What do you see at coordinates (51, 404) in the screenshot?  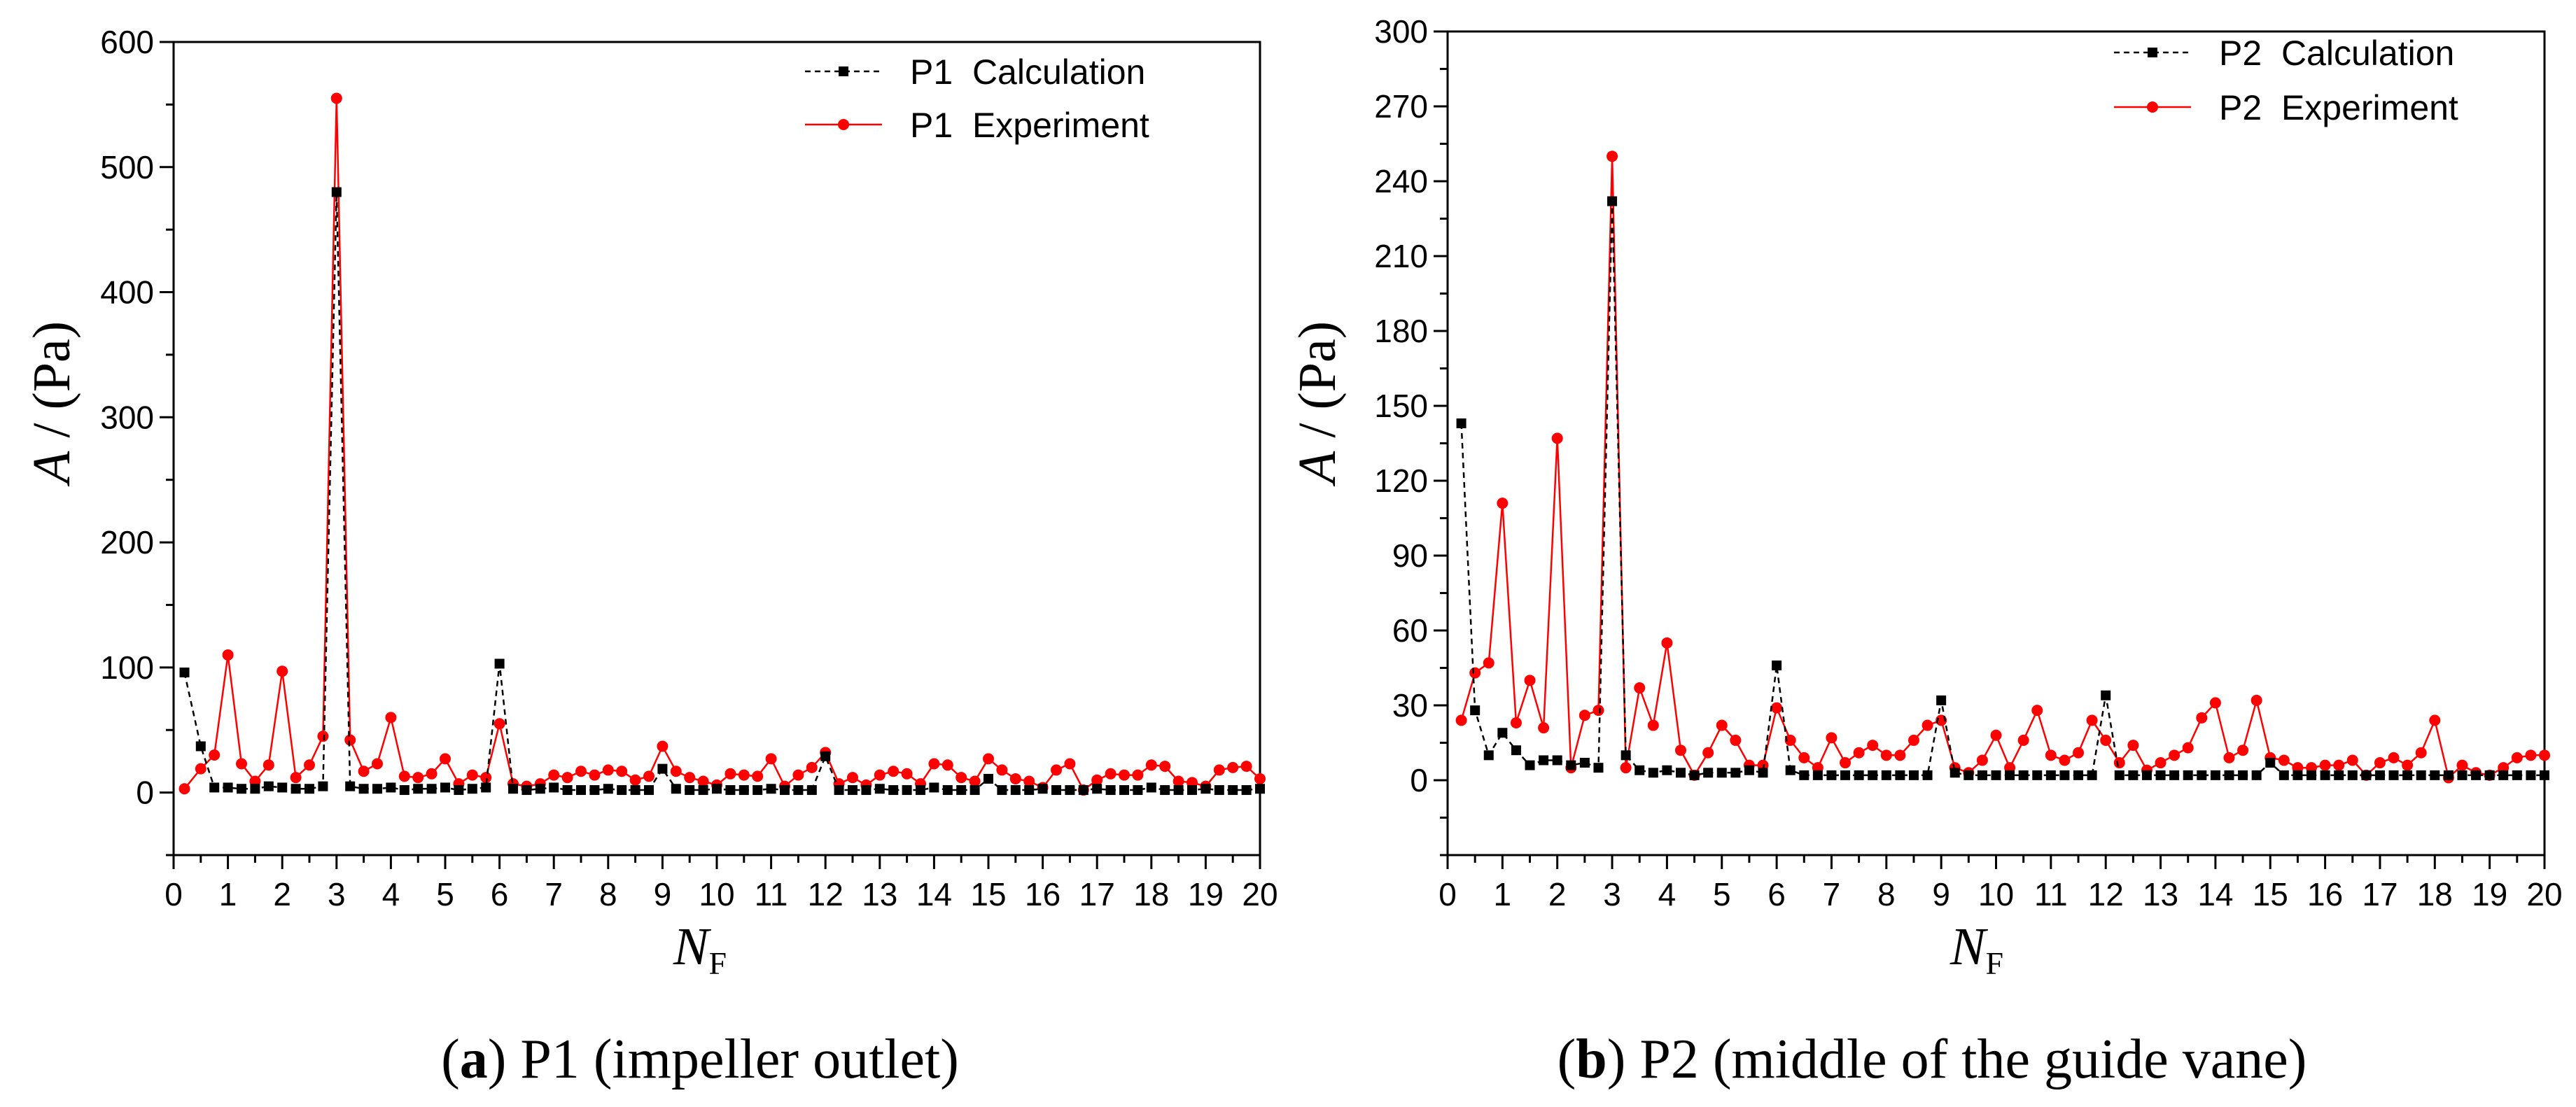 I see `svg-text: A / (Pa)` at bounding box center [51, 404].